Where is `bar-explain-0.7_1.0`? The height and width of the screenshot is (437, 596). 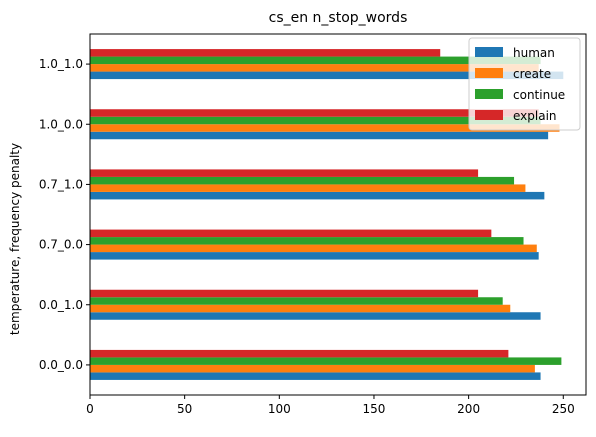 bar-explain-0.7_1.0 is located at coordinates (284, 173).